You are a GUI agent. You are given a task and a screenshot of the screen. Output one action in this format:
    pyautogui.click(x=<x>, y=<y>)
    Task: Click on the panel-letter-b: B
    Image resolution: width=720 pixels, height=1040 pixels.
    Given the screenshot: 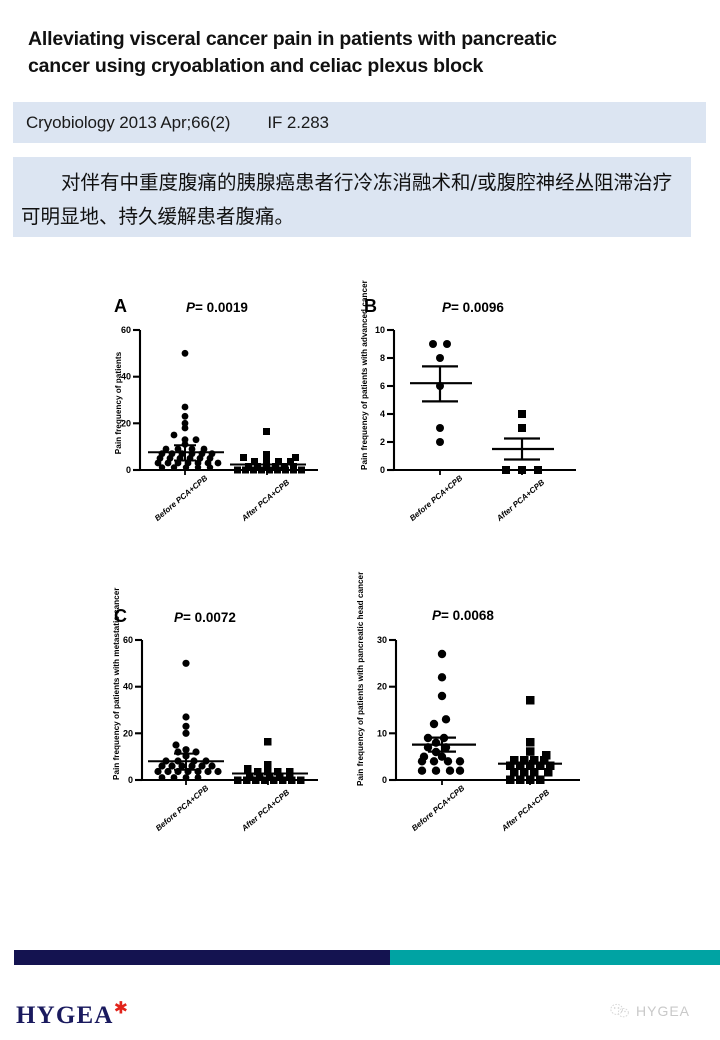 What is the action you would take?
    pyautogui.click(x=370, y=306)
    